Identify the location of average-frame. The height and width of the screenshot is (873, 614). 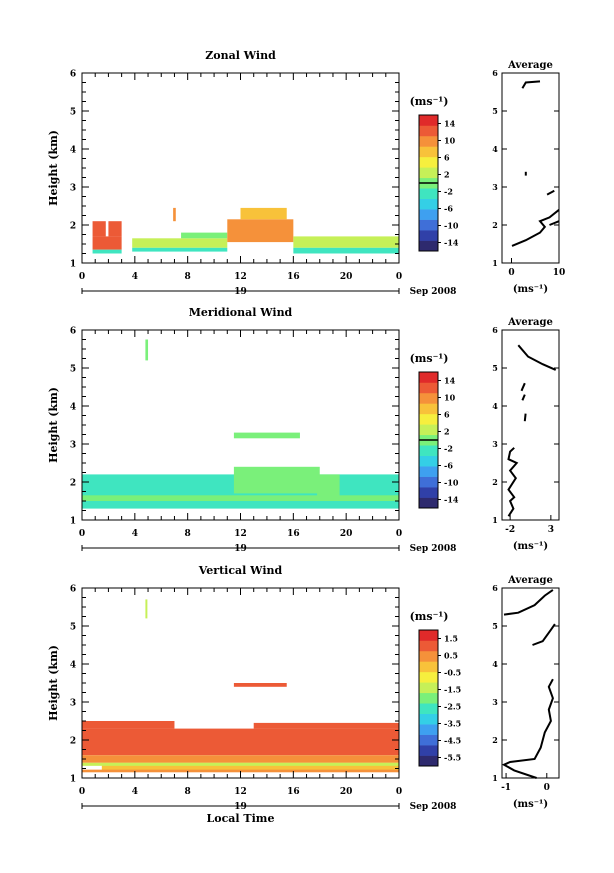
(530, 425).